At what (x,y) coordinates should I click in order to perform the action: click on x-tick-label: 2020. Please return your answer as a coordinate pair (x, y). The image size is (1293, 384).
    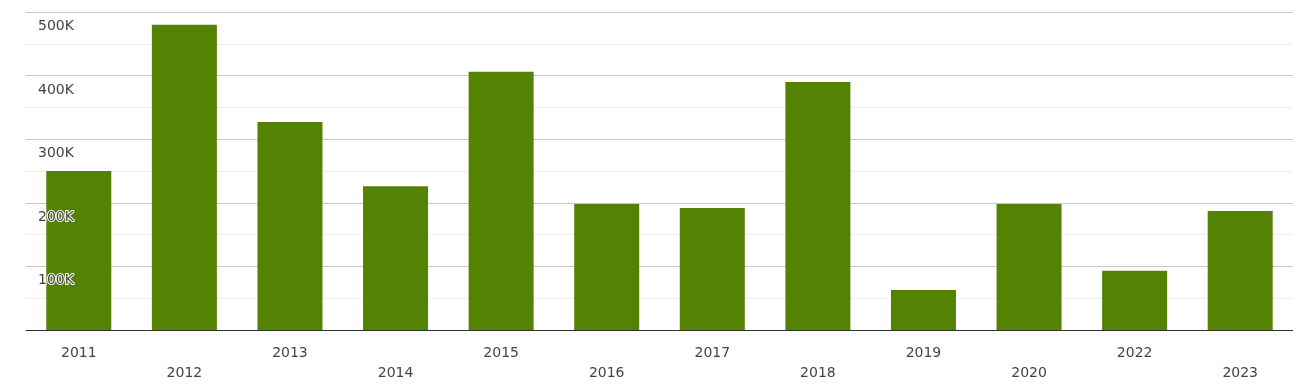
    Looking at the image, I should click on (1029, 372).